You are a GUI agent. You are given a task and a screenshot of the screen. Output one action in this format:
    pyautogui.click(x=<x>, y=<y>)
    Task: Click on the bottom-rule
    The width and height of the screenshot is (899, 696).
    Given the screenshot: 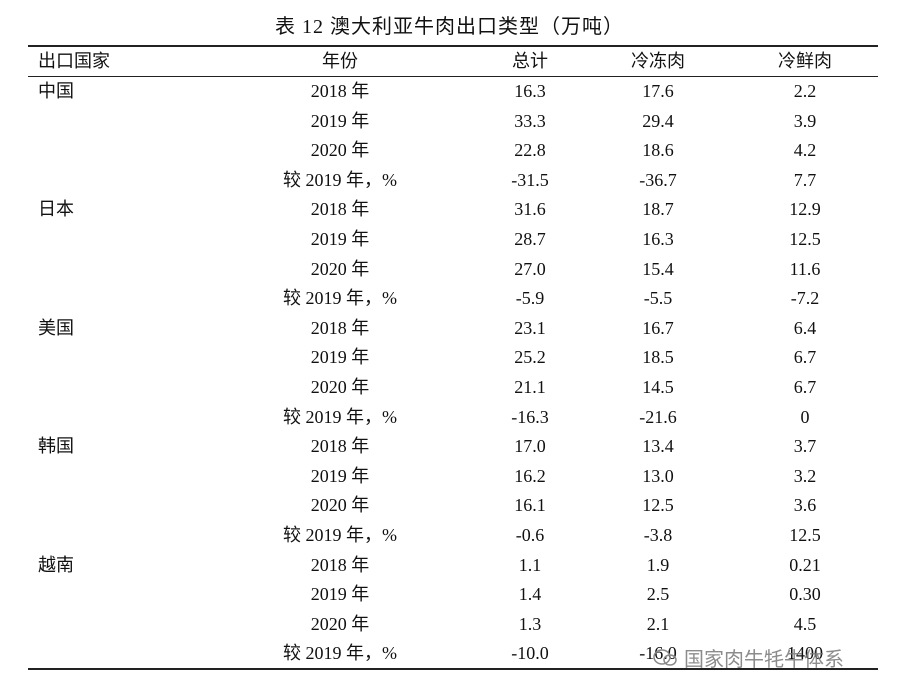 What is the action you would take?
    pyautogui.click(x=453, y=669)
    